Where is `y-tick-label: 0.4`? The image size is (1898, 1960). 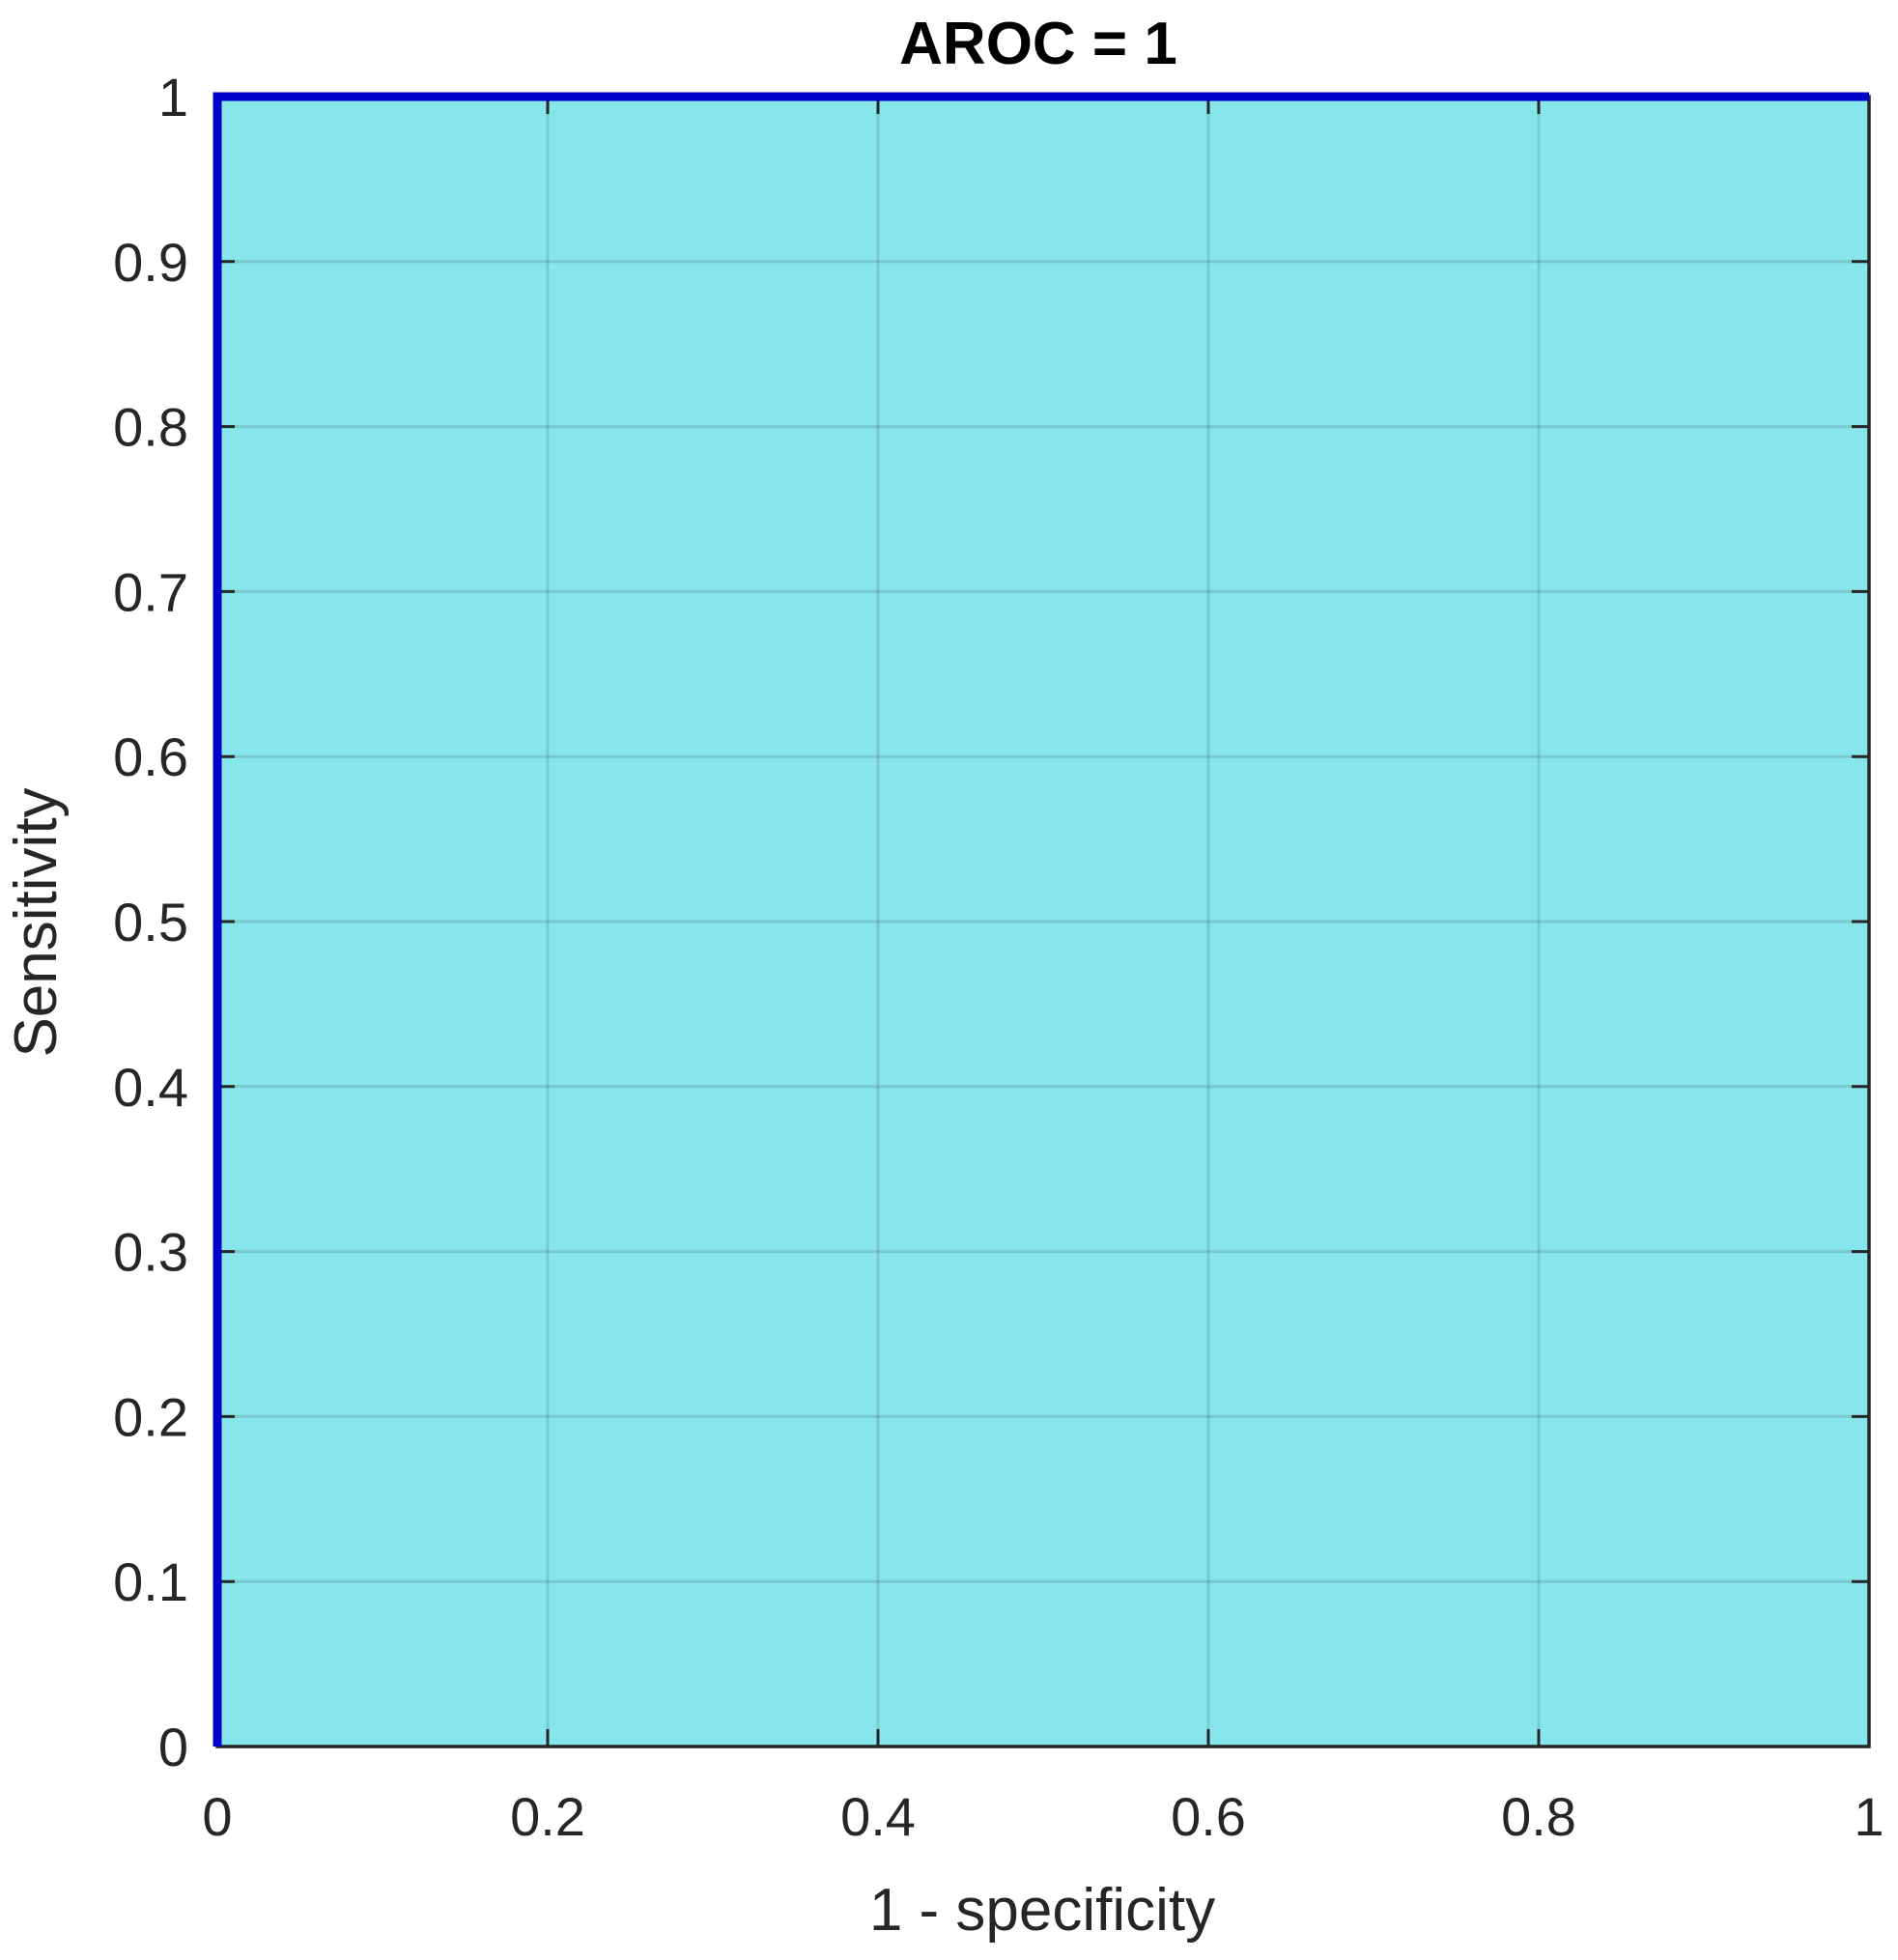 y-tick-label: 0.4 is located at coordinates (150, 1088).